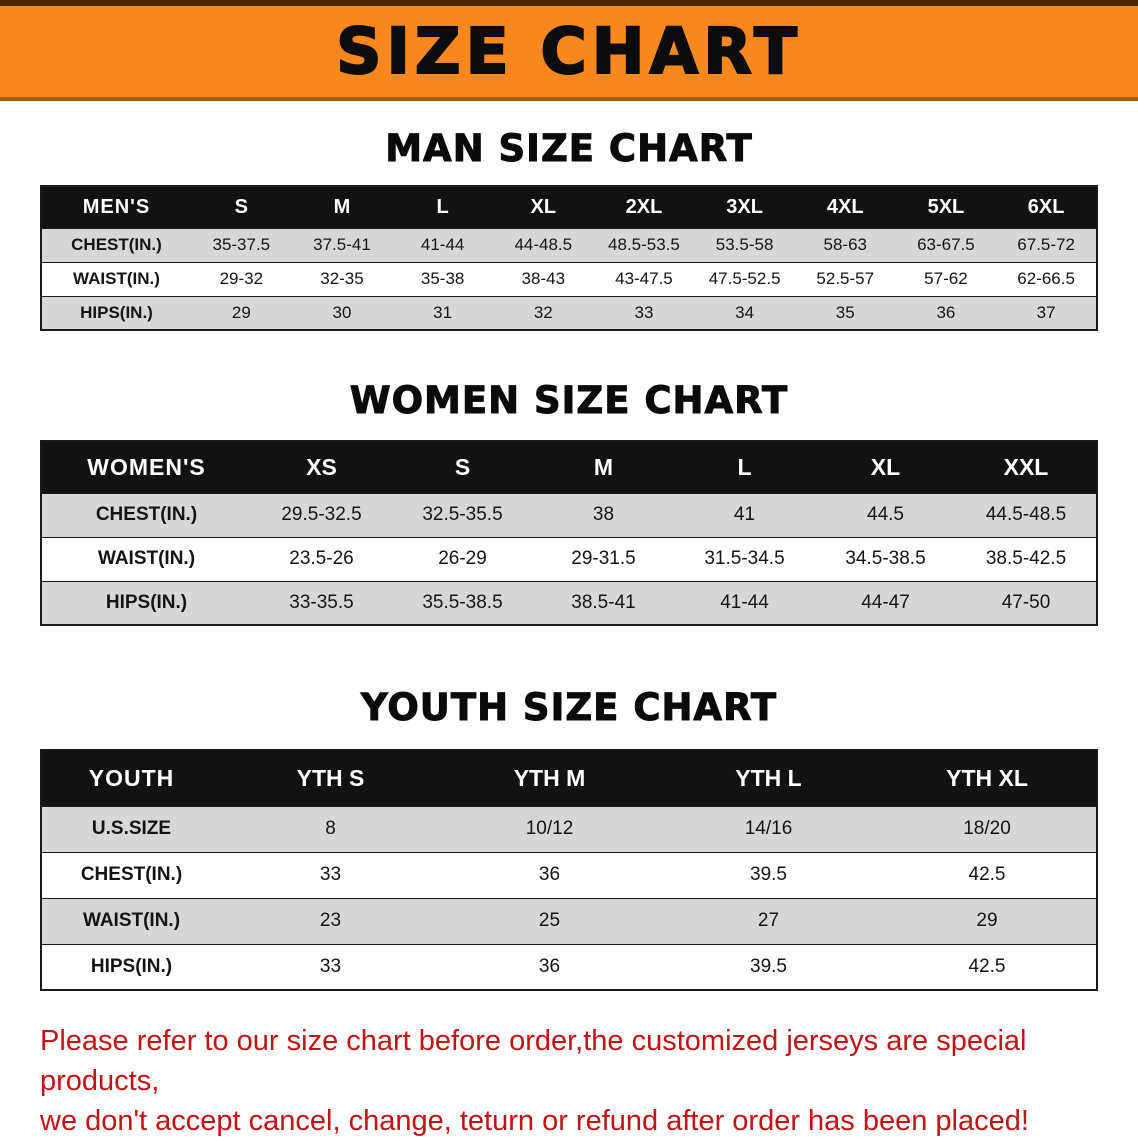  Describe the element at coordinates (768, 875) in the screenshot. I see `size-cell: 39.5` at that location.